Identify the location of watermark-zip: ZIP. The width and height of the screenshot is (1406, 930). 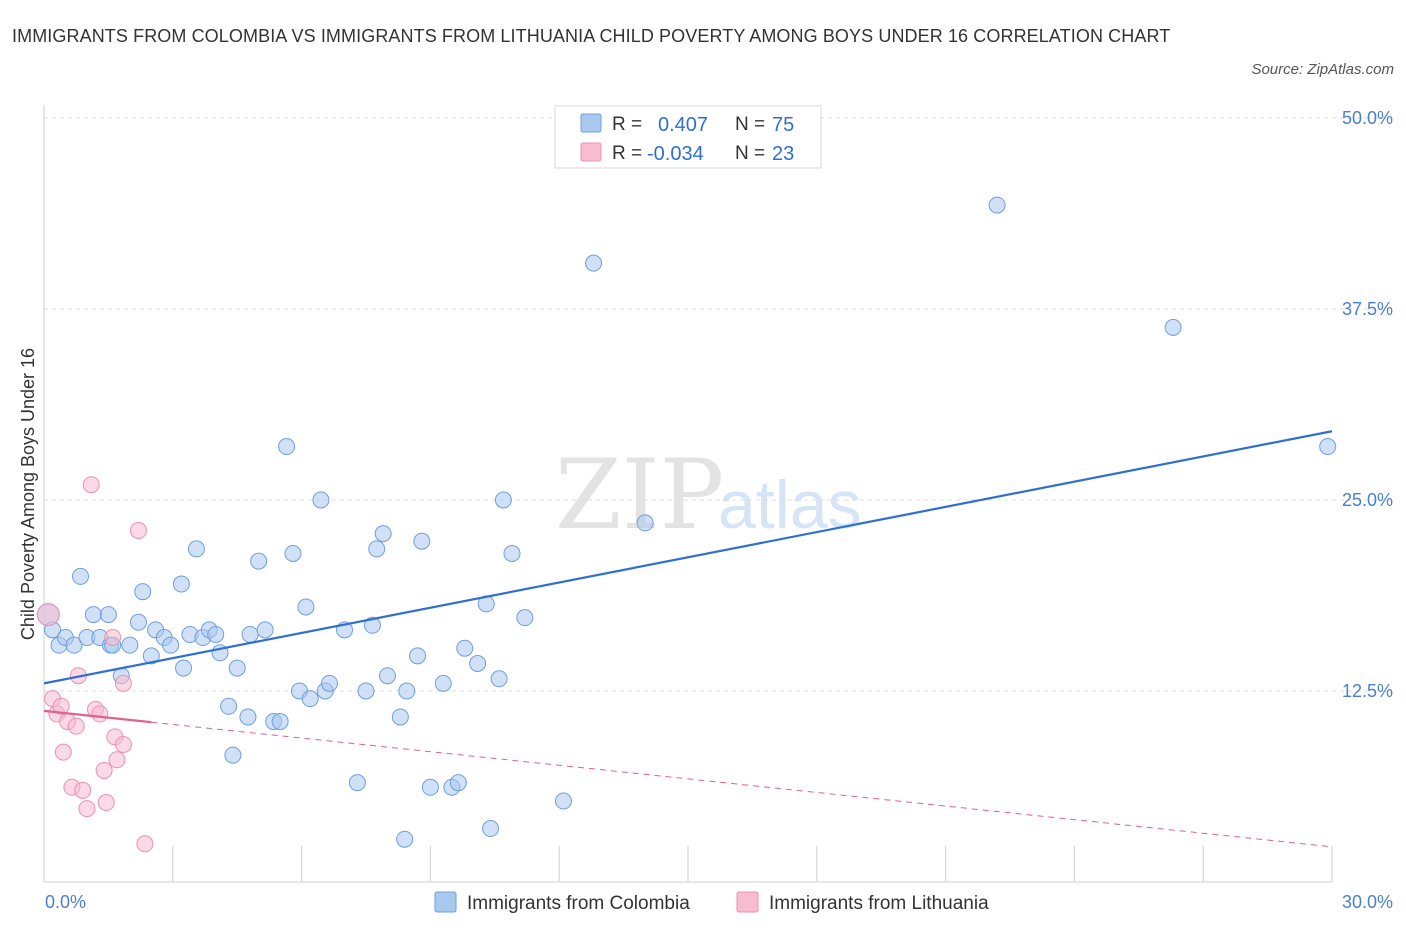
(639, 495).